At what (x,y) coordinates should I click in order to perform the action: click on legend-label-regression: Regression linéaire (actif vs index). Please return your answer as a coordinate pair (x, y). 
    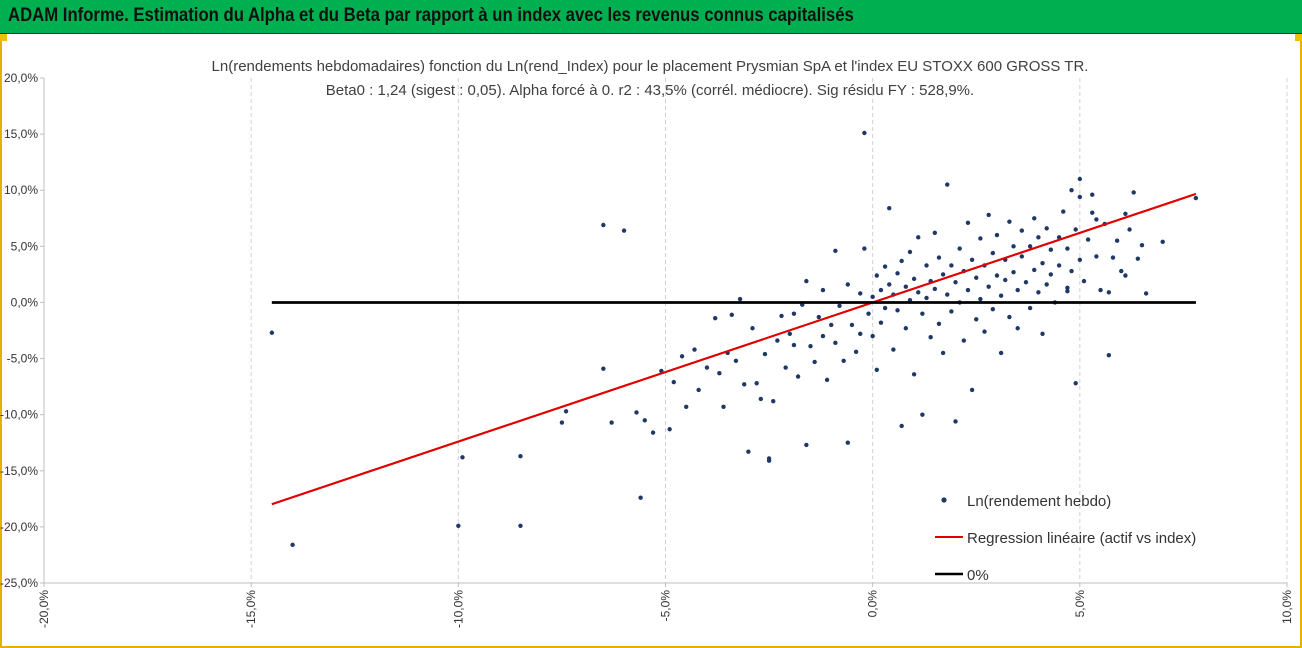
    Looking at the image, I should click on (1081, 538).